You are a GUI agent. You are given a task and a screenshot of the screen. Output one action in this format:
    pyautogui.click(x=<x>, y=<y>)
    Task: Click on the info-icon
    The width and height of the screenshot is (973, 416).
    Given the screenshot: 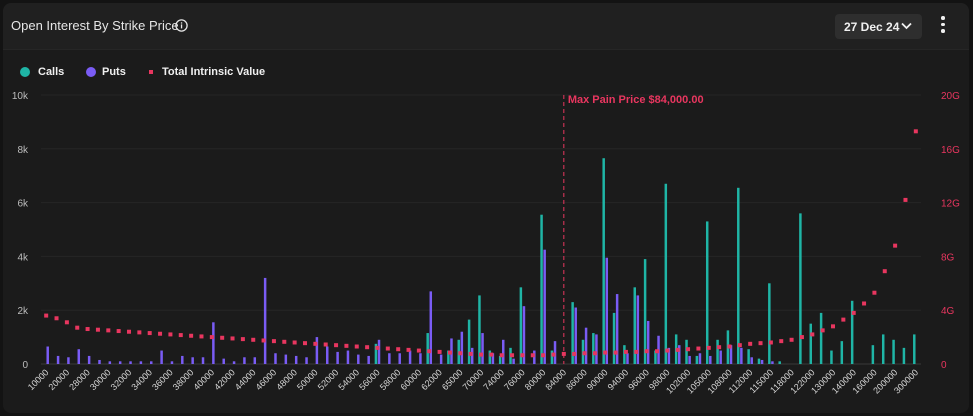 What is the action you would take?
    pyautogui.click(x=181, y=25)
    